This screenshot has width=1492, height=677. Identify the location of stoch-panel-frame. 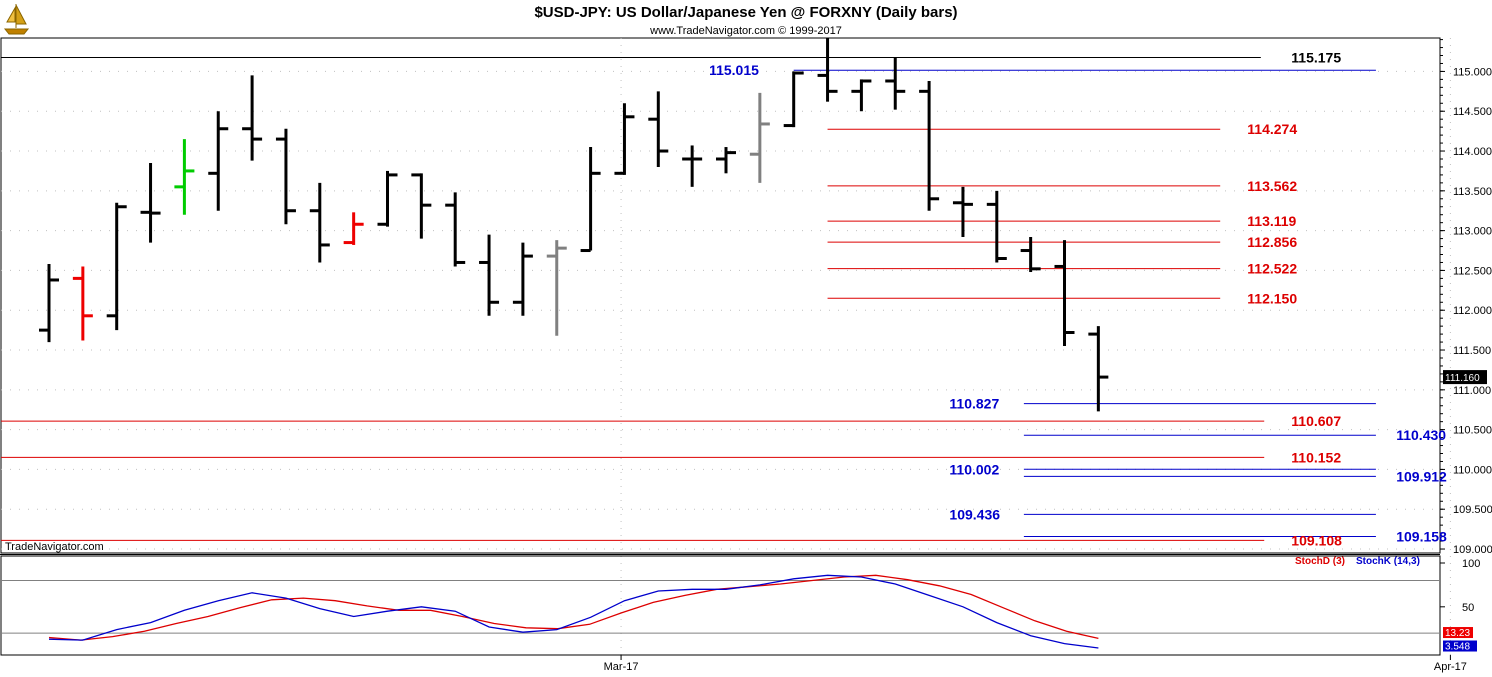
(720, 605).